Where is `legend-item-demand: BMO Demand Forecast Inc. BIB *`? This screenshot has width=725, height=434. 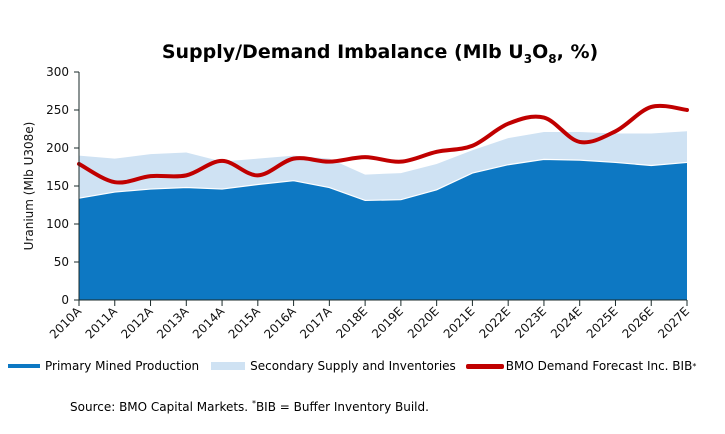 legend-item-demand: BMO Demand Forecast Inc. BIB * is located at coordinates (581, 366).